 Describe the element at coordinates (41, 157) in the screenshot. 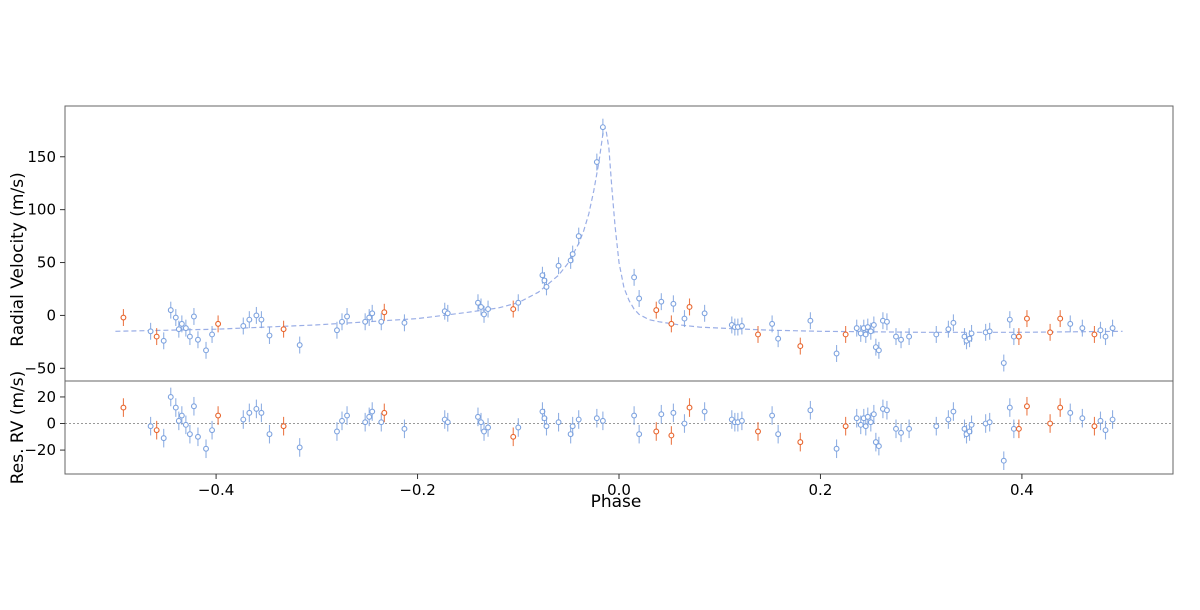

I see `y-tick-label: 150` at that location.